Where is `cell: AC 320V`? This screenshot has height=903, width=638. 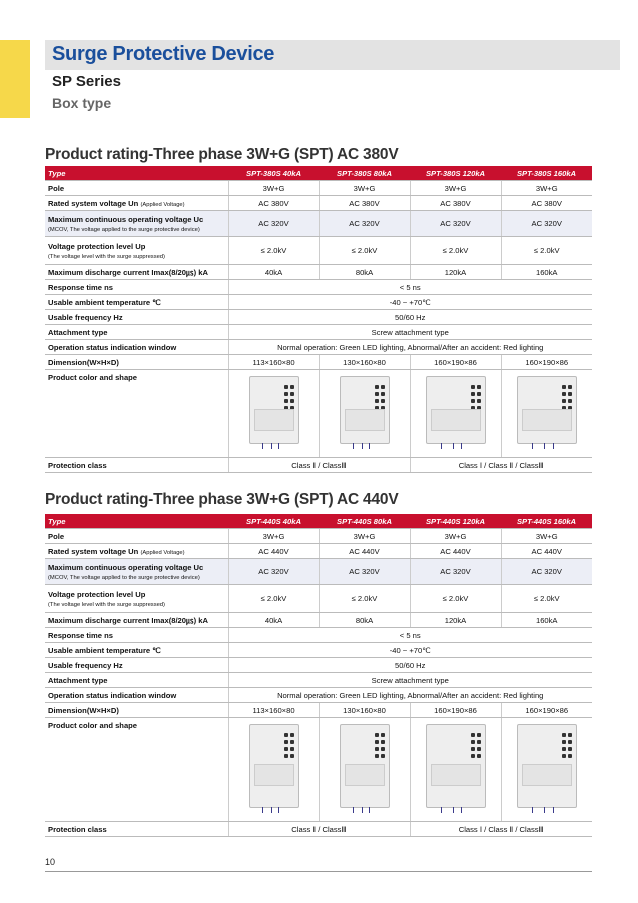
cell: AC 320V is located at coordinates (455, 571).